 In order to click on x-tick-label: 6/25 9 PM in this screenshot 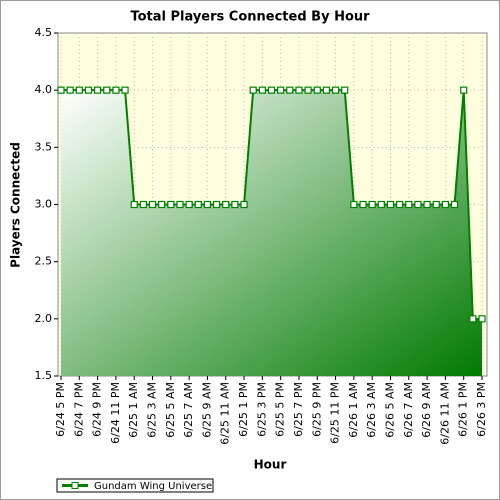, I will do `click(316, 409)`.